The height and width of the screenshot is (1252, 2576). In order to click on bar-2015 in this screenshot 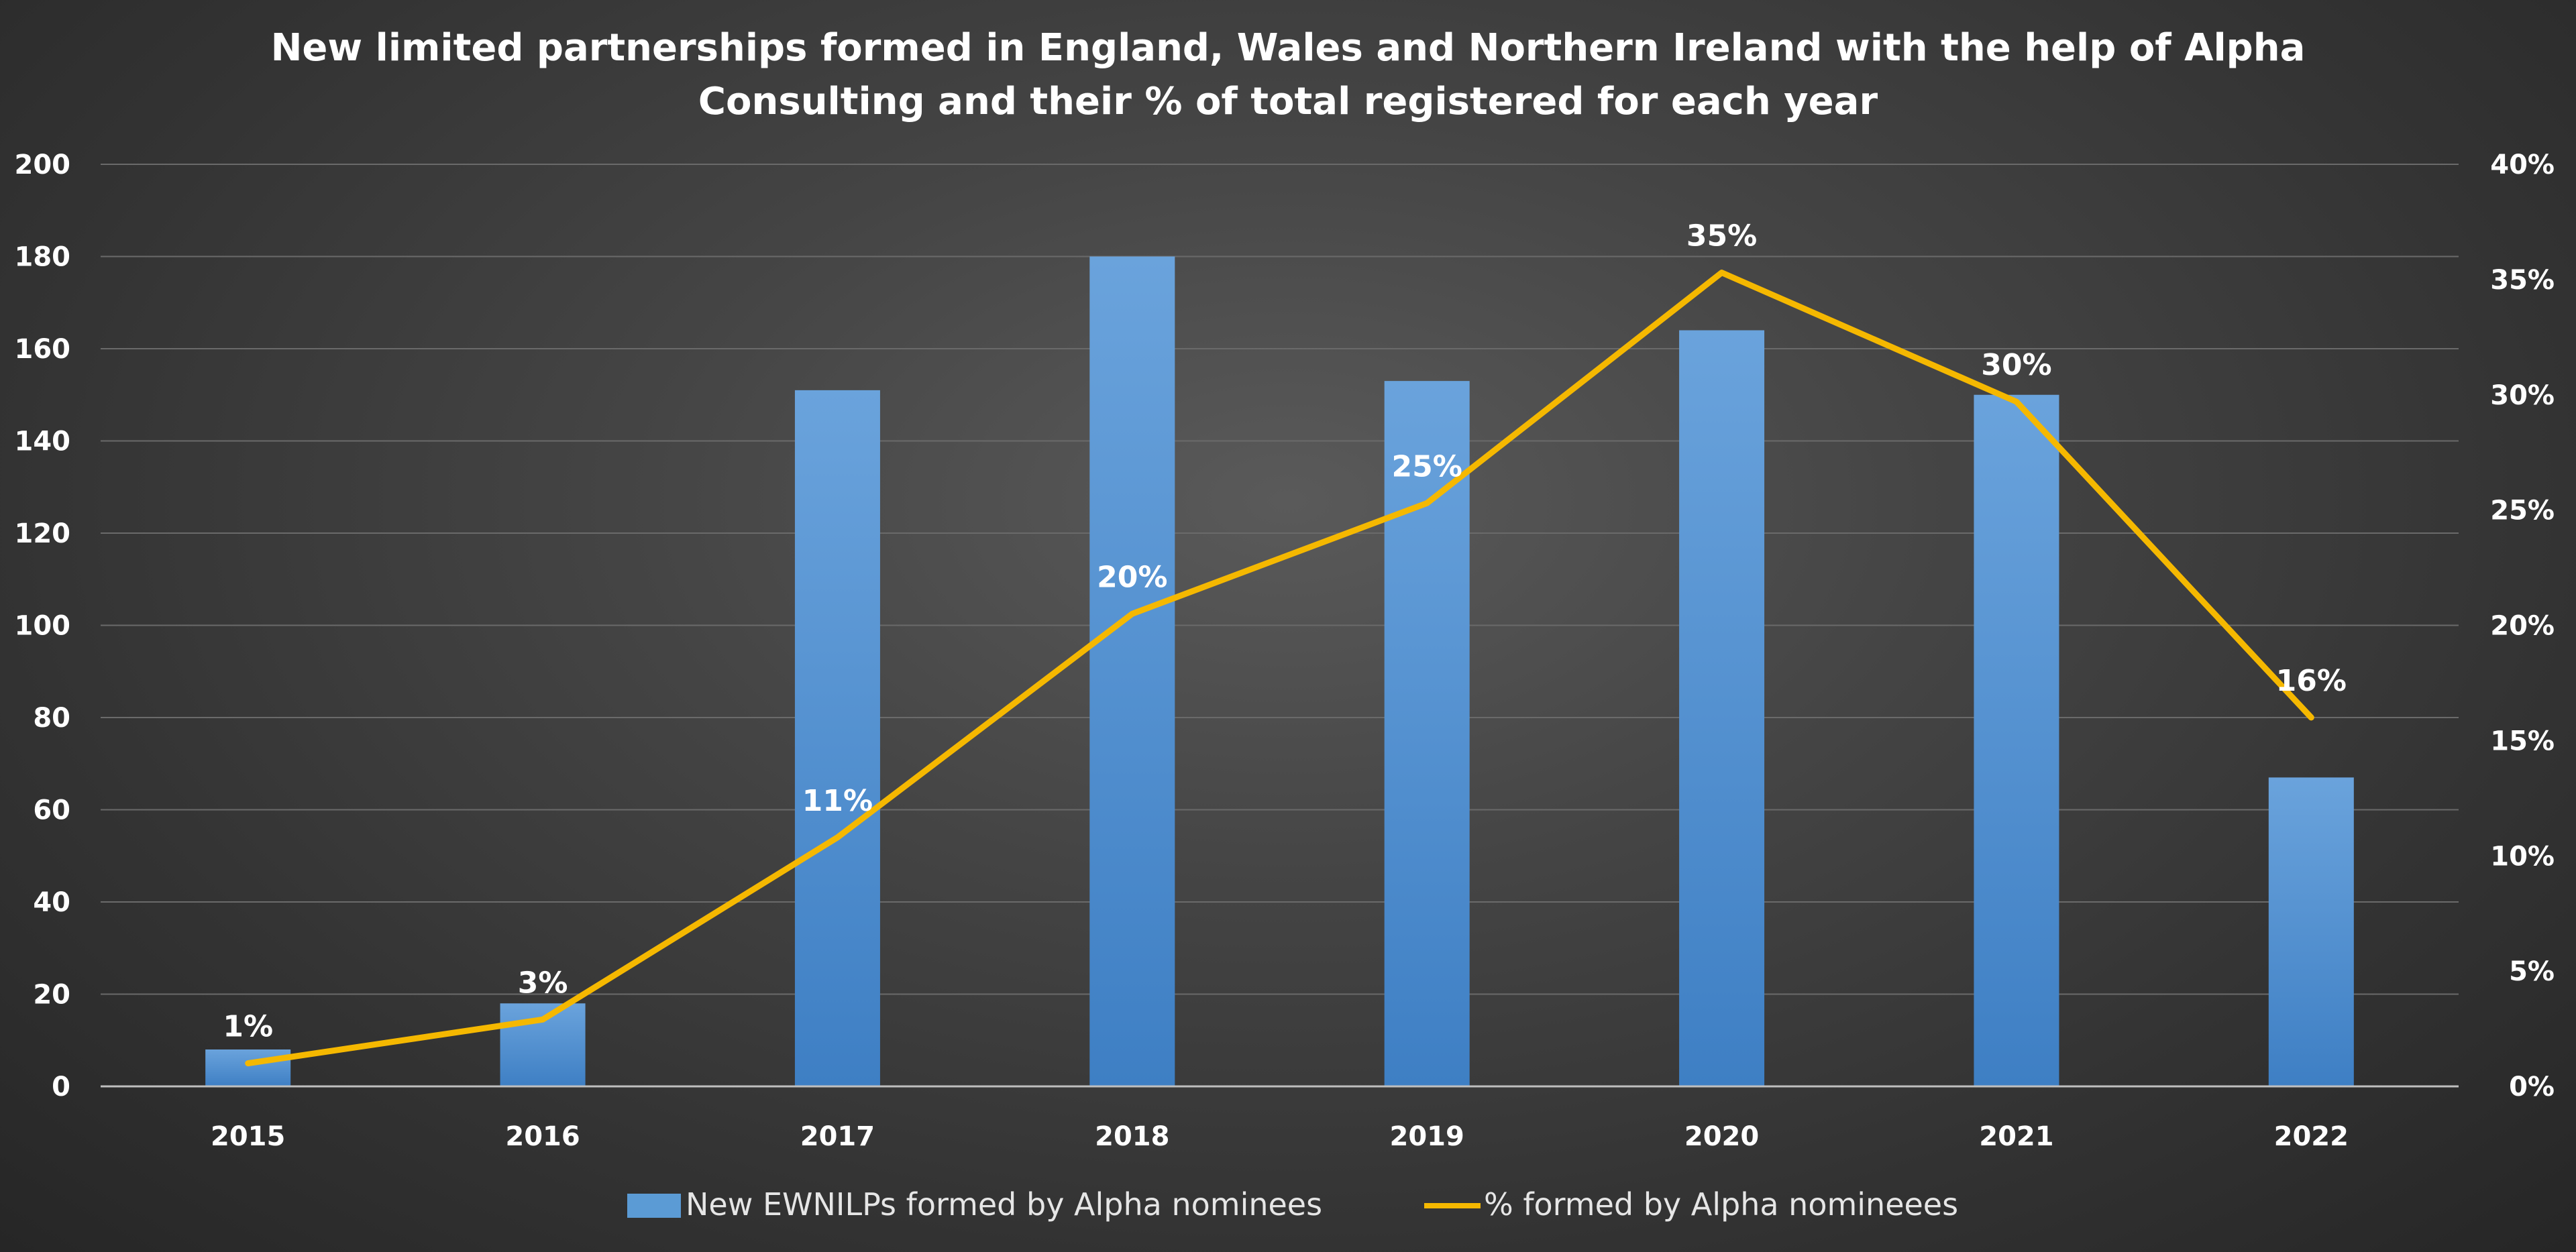, I will do `click(248, 1067)`.